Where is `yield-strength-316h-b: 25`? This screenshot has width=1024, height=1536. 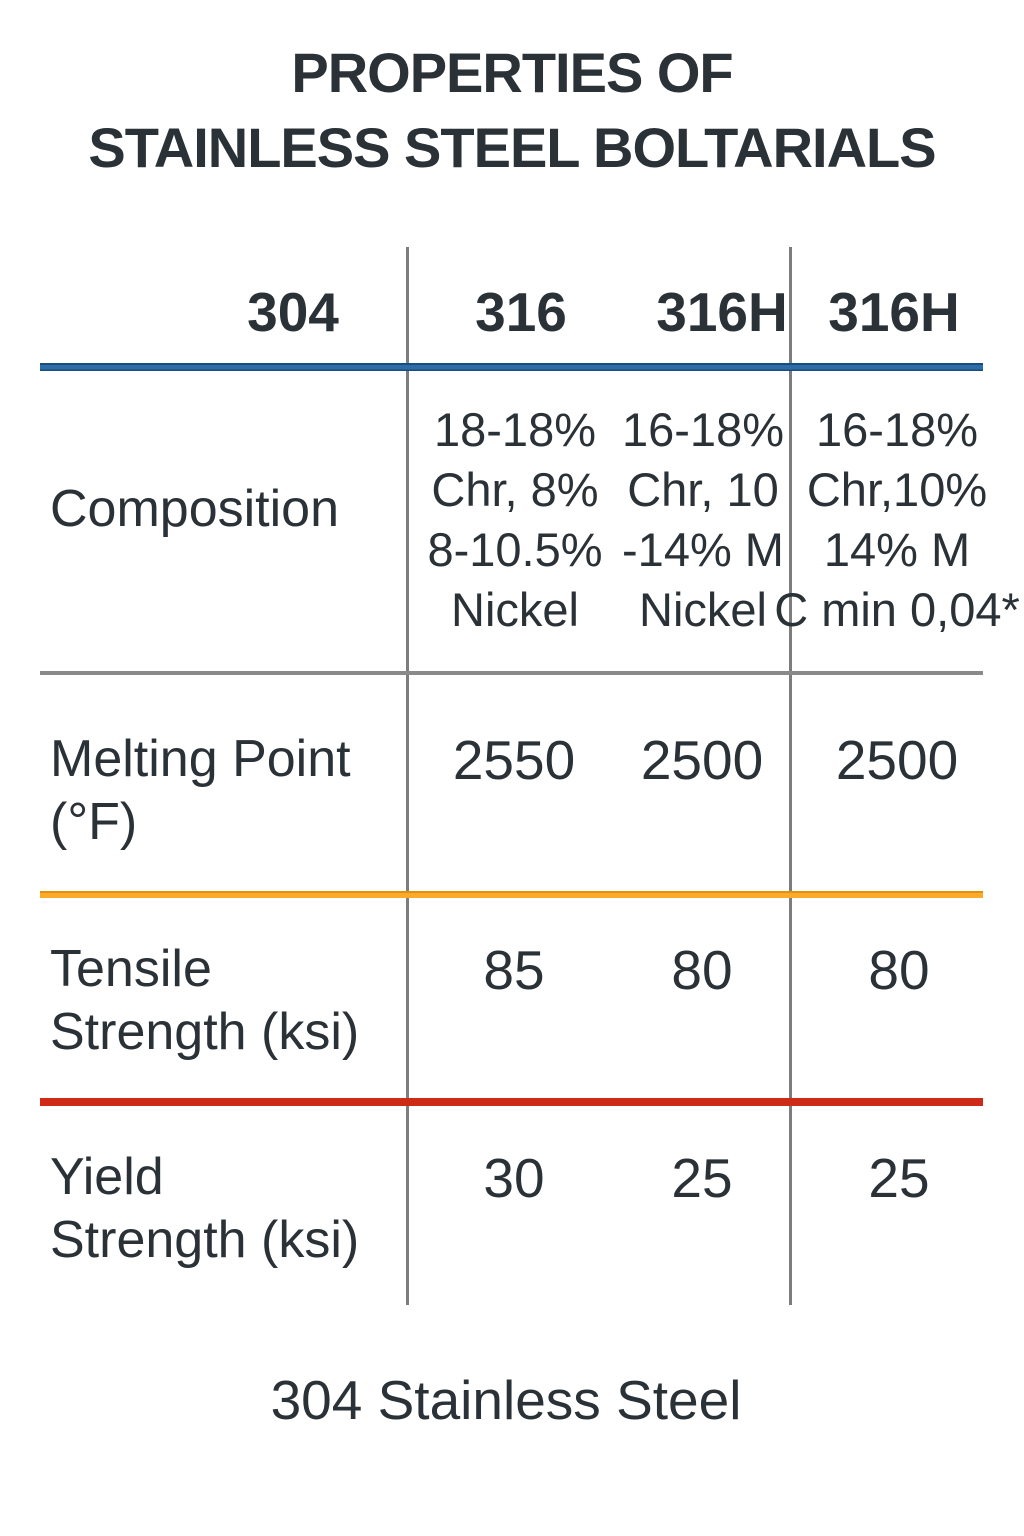
yield-strength-316h-b: 25 is located at coordinates (899, 1178).